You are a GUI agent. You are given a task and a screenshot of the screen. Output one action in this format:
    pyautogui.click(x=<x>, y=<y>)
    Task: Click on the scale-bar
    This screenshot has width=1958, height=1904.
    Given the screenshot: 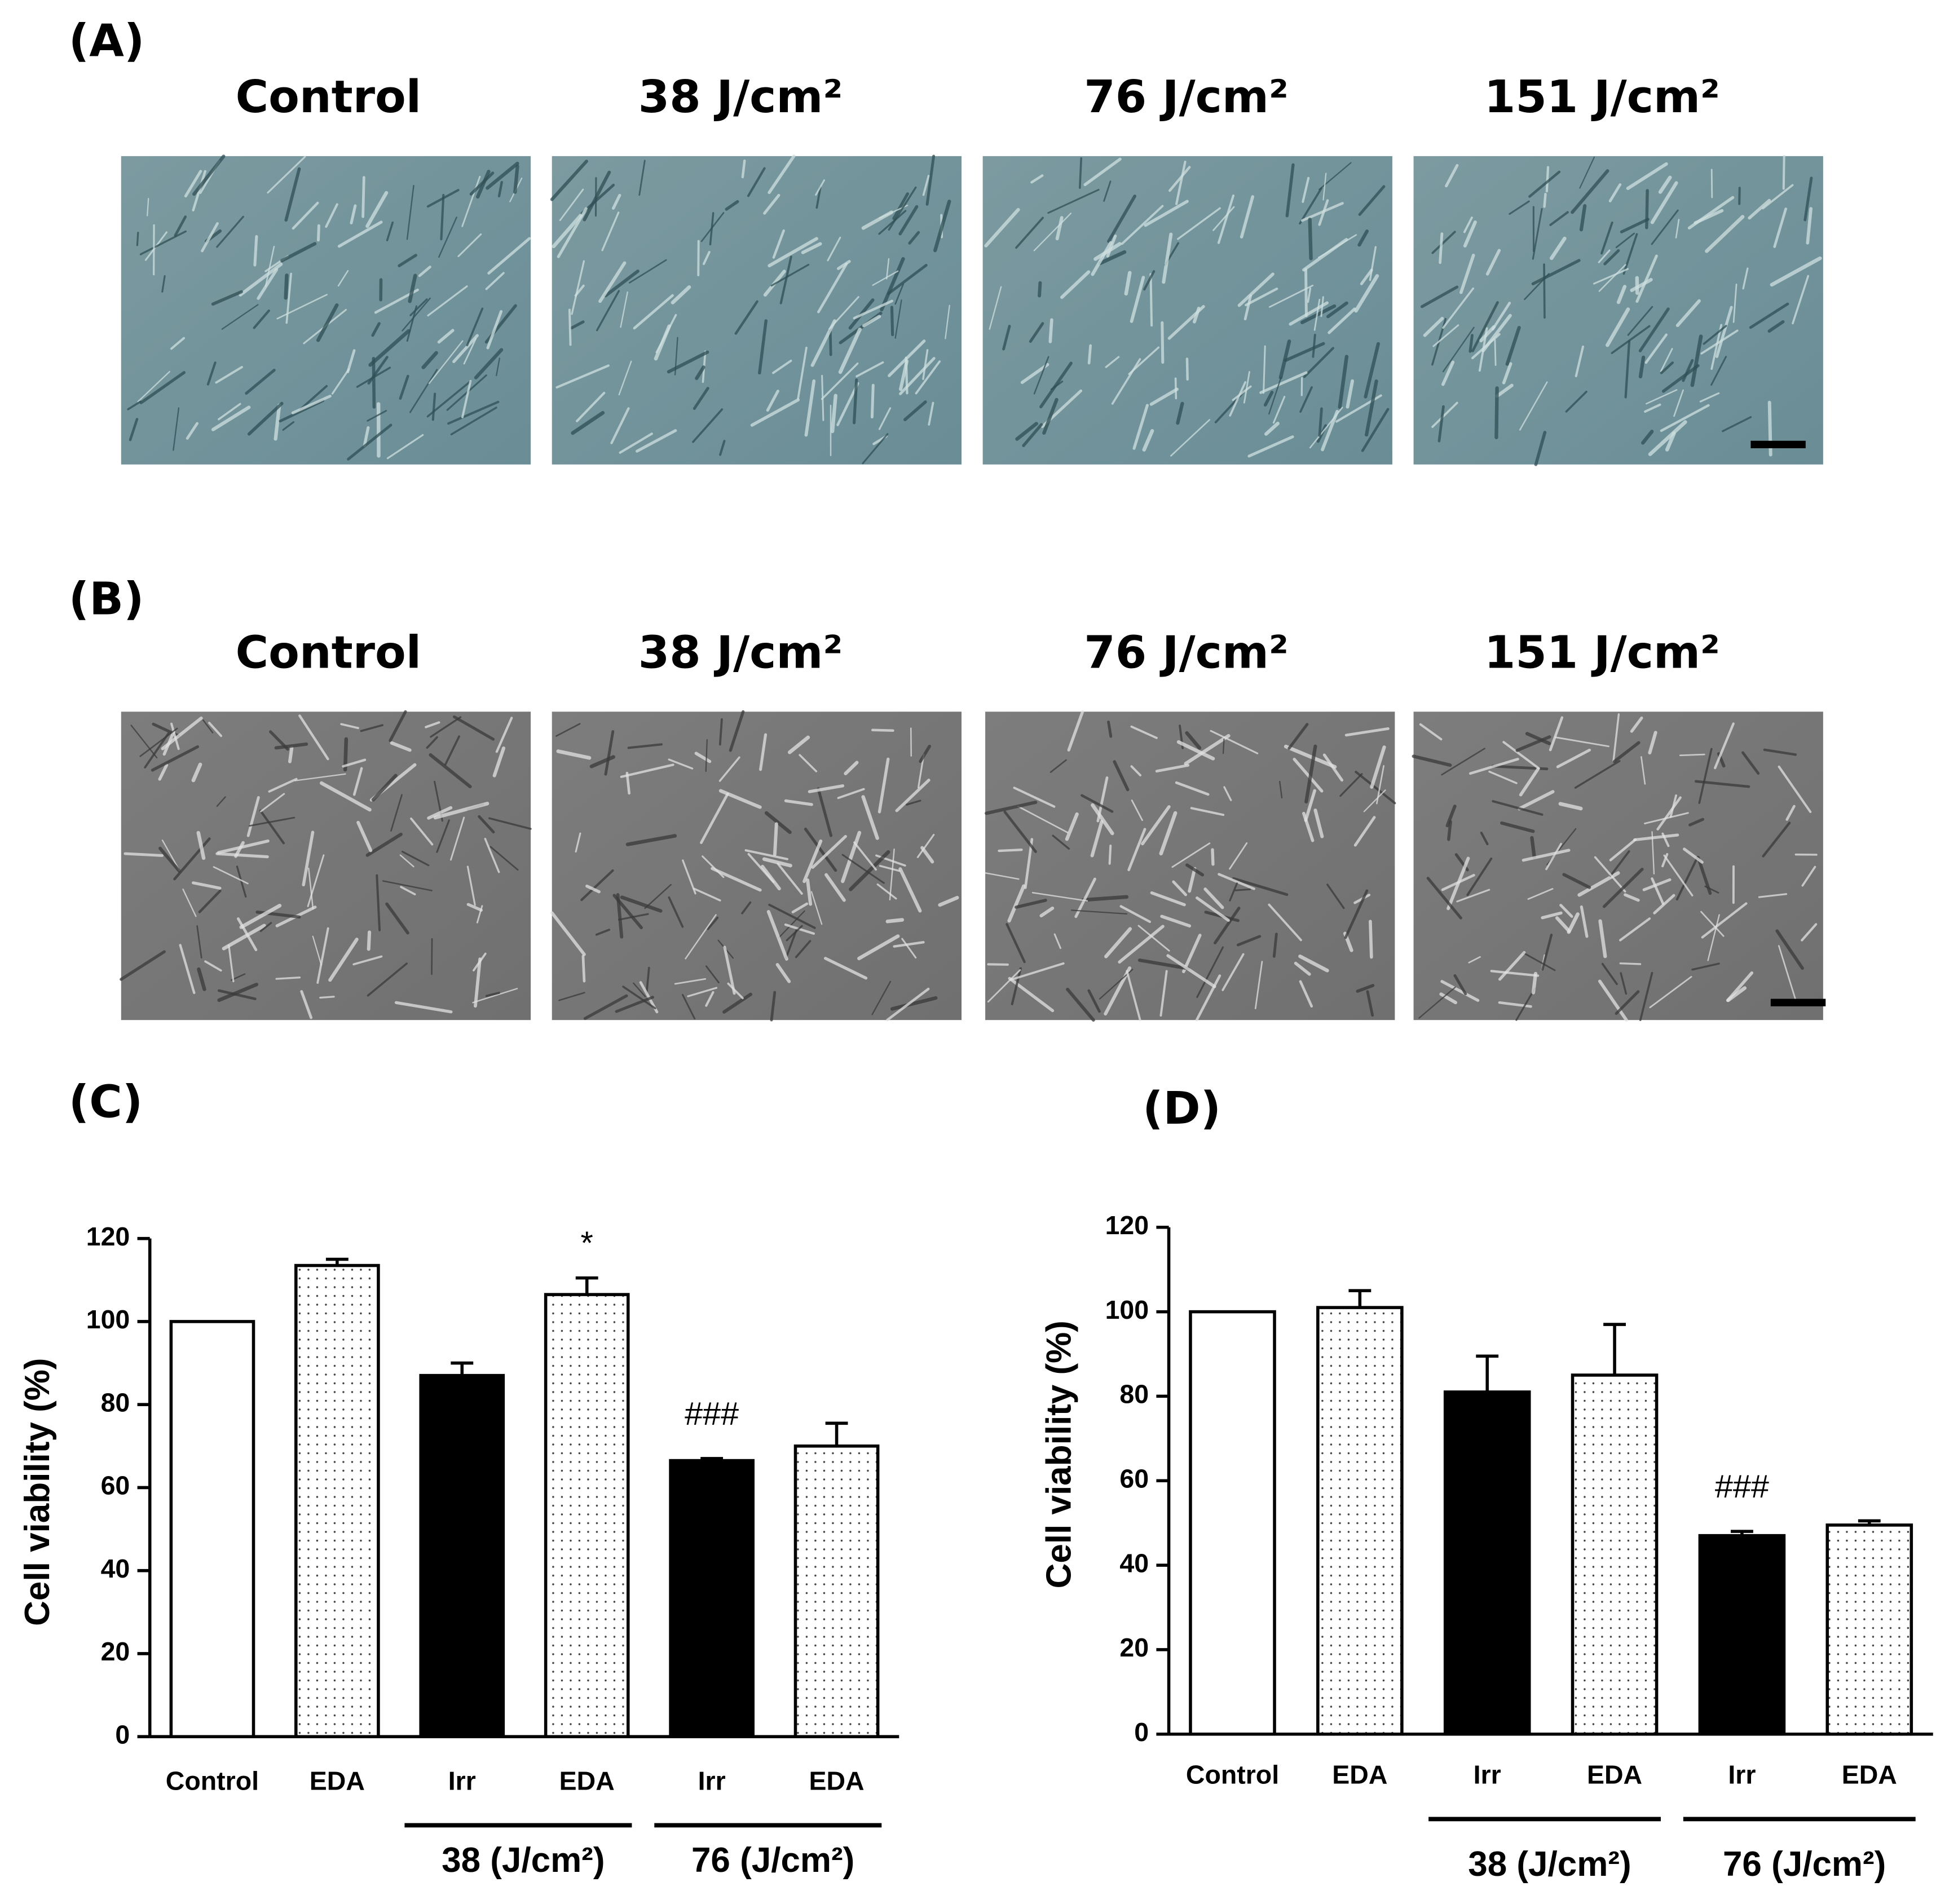 What is the action you would take?
    pyautogui.click(x=1778, y=444)
    